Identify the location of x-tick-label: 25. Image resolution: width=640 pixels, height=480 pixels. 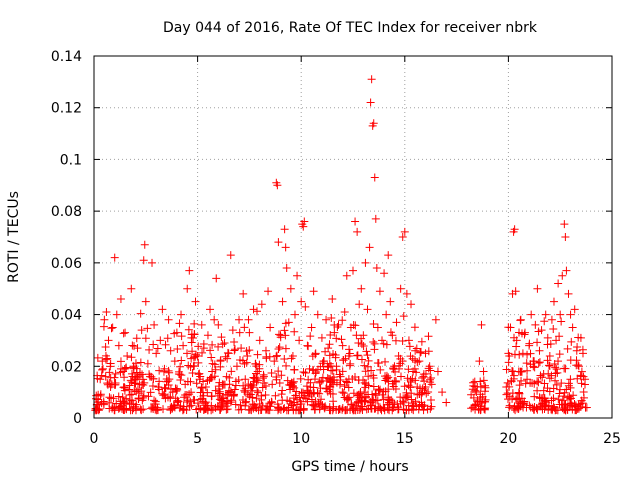
(612, 439).